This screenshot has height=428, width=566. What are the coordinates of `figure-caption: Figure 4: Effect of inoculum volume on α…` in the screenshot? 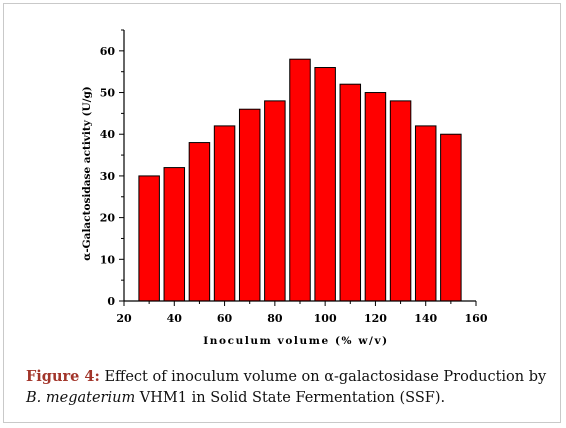 It's located at (291, 387).